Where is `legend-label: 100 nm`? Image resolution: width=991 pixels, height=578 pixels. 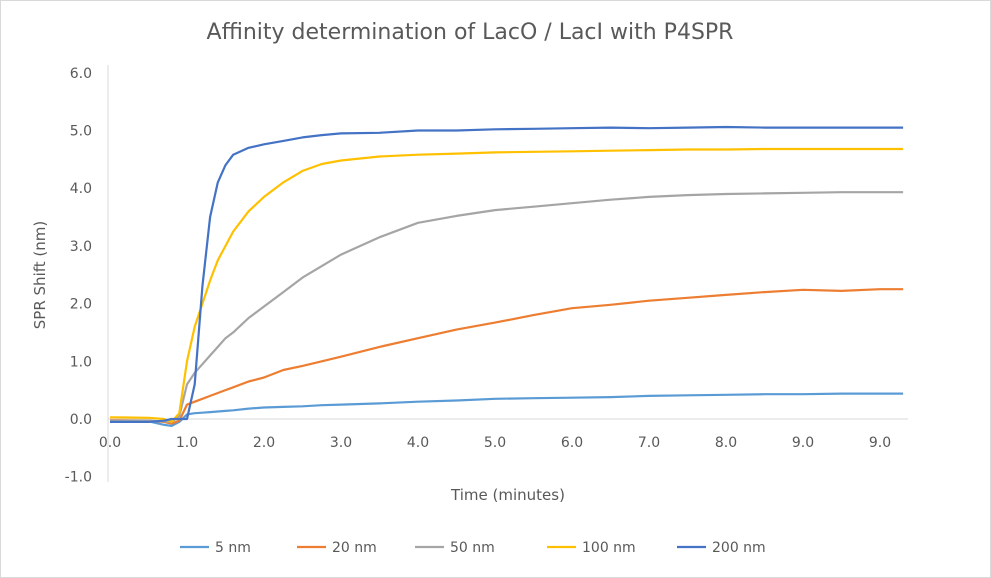
legend-label: 100 nm is located at coordinates (609, 548).